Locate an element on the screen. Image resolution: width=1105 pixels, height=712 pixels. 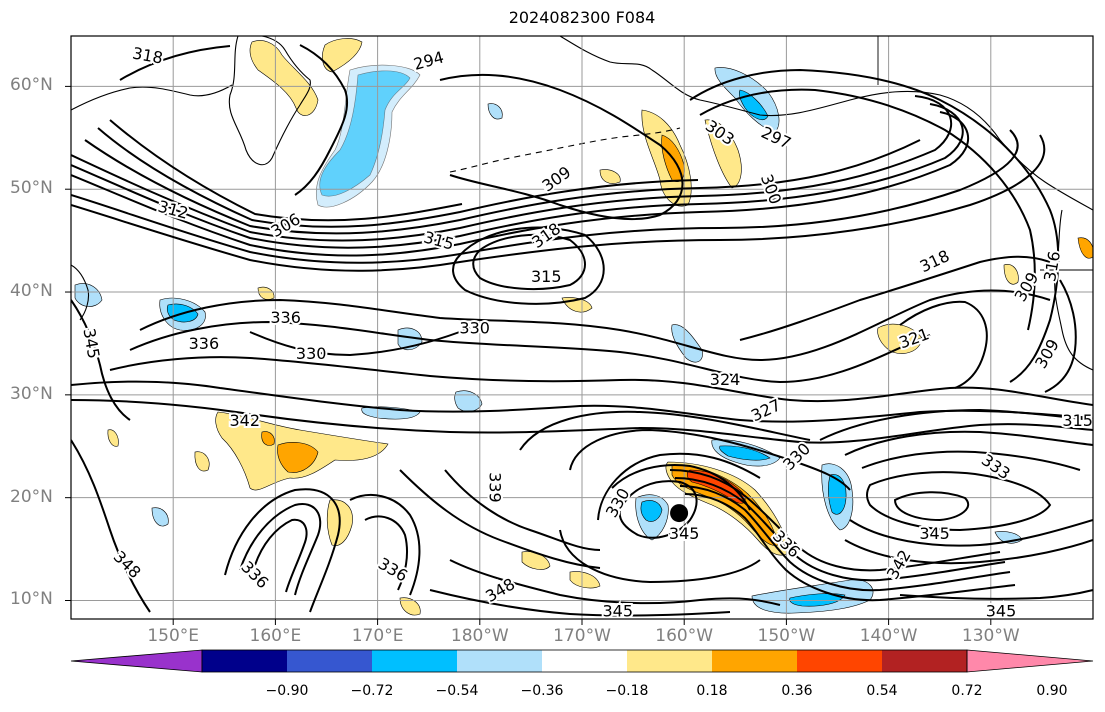
contour-label: 309 is located at coordinates (1047, 354).